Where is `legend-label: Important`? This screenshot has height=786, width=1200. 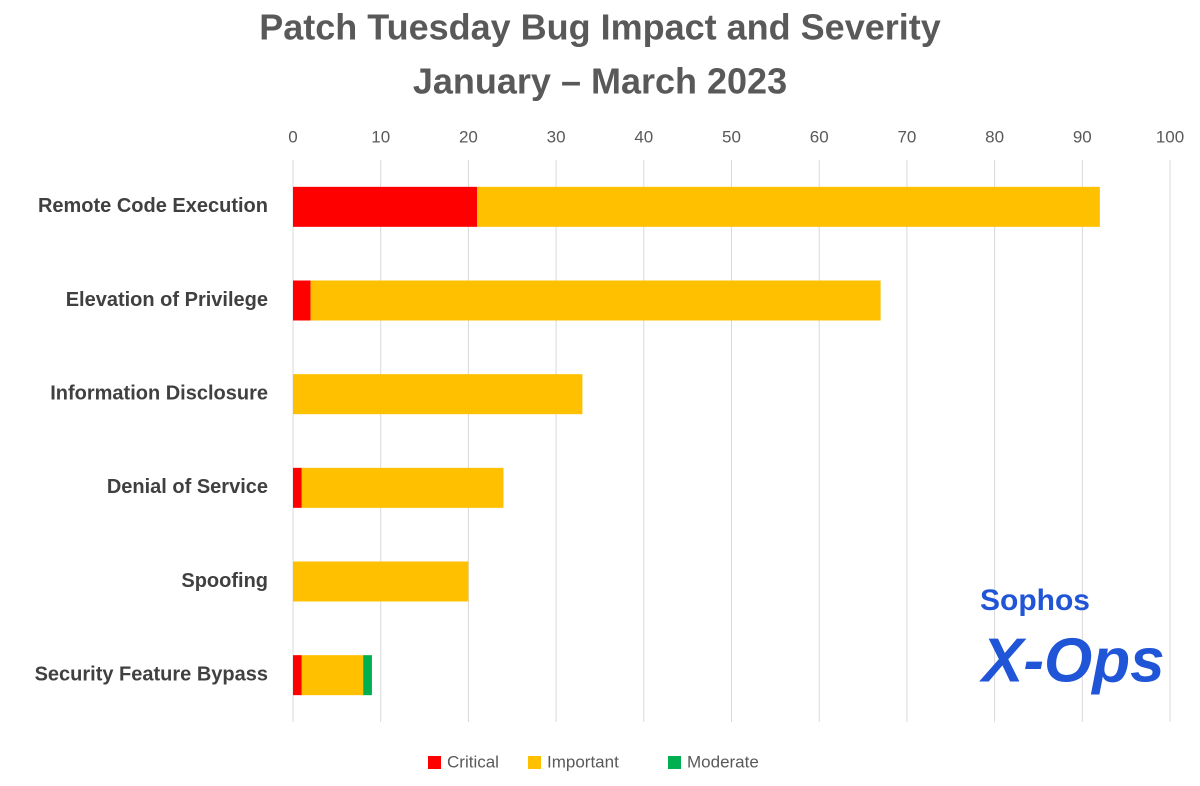 legend-label: Important is located at coordinates (583, 761).